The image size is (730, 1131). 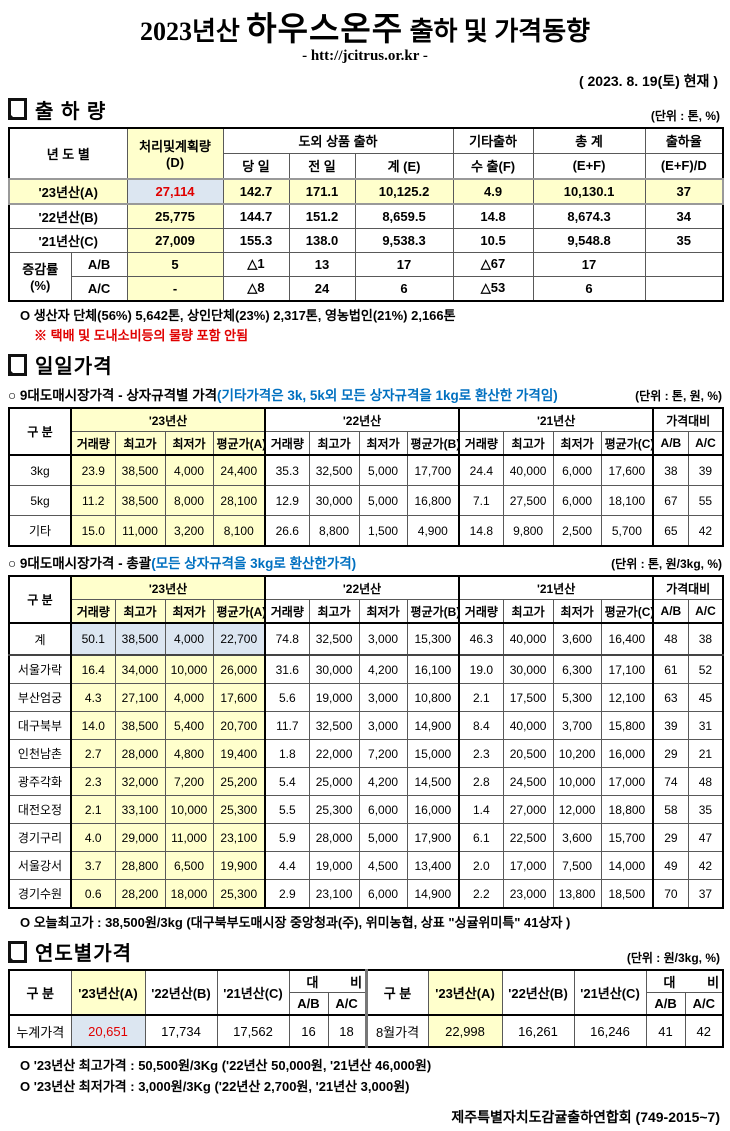 I want to click on cell: 2.7, so click(x=93, y=754).